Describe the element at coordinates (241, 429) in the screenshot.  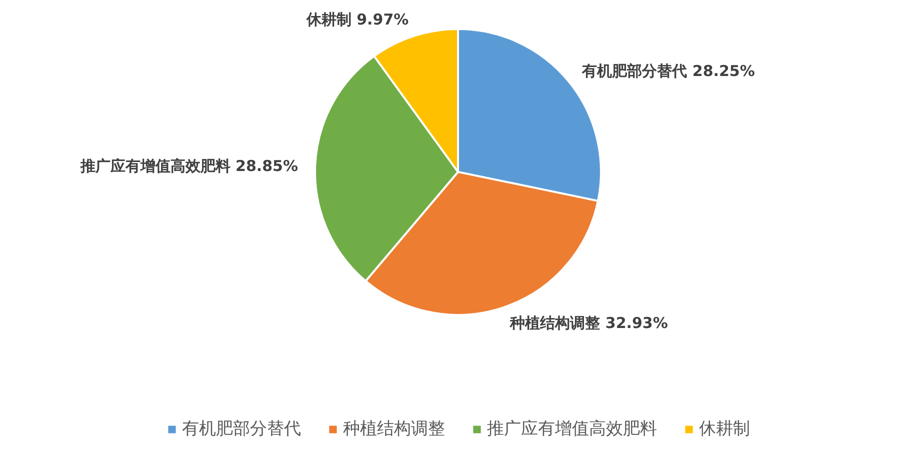
I see `legend-label: 有机肥部分替代` at that location.